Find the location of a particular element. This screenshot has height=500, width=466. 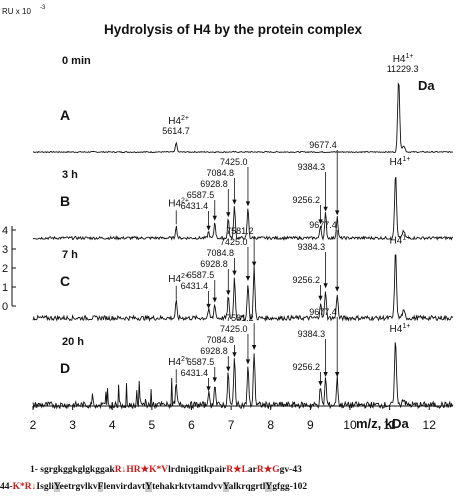

x-tick-label: 11 is located at coordinates (389, 425).